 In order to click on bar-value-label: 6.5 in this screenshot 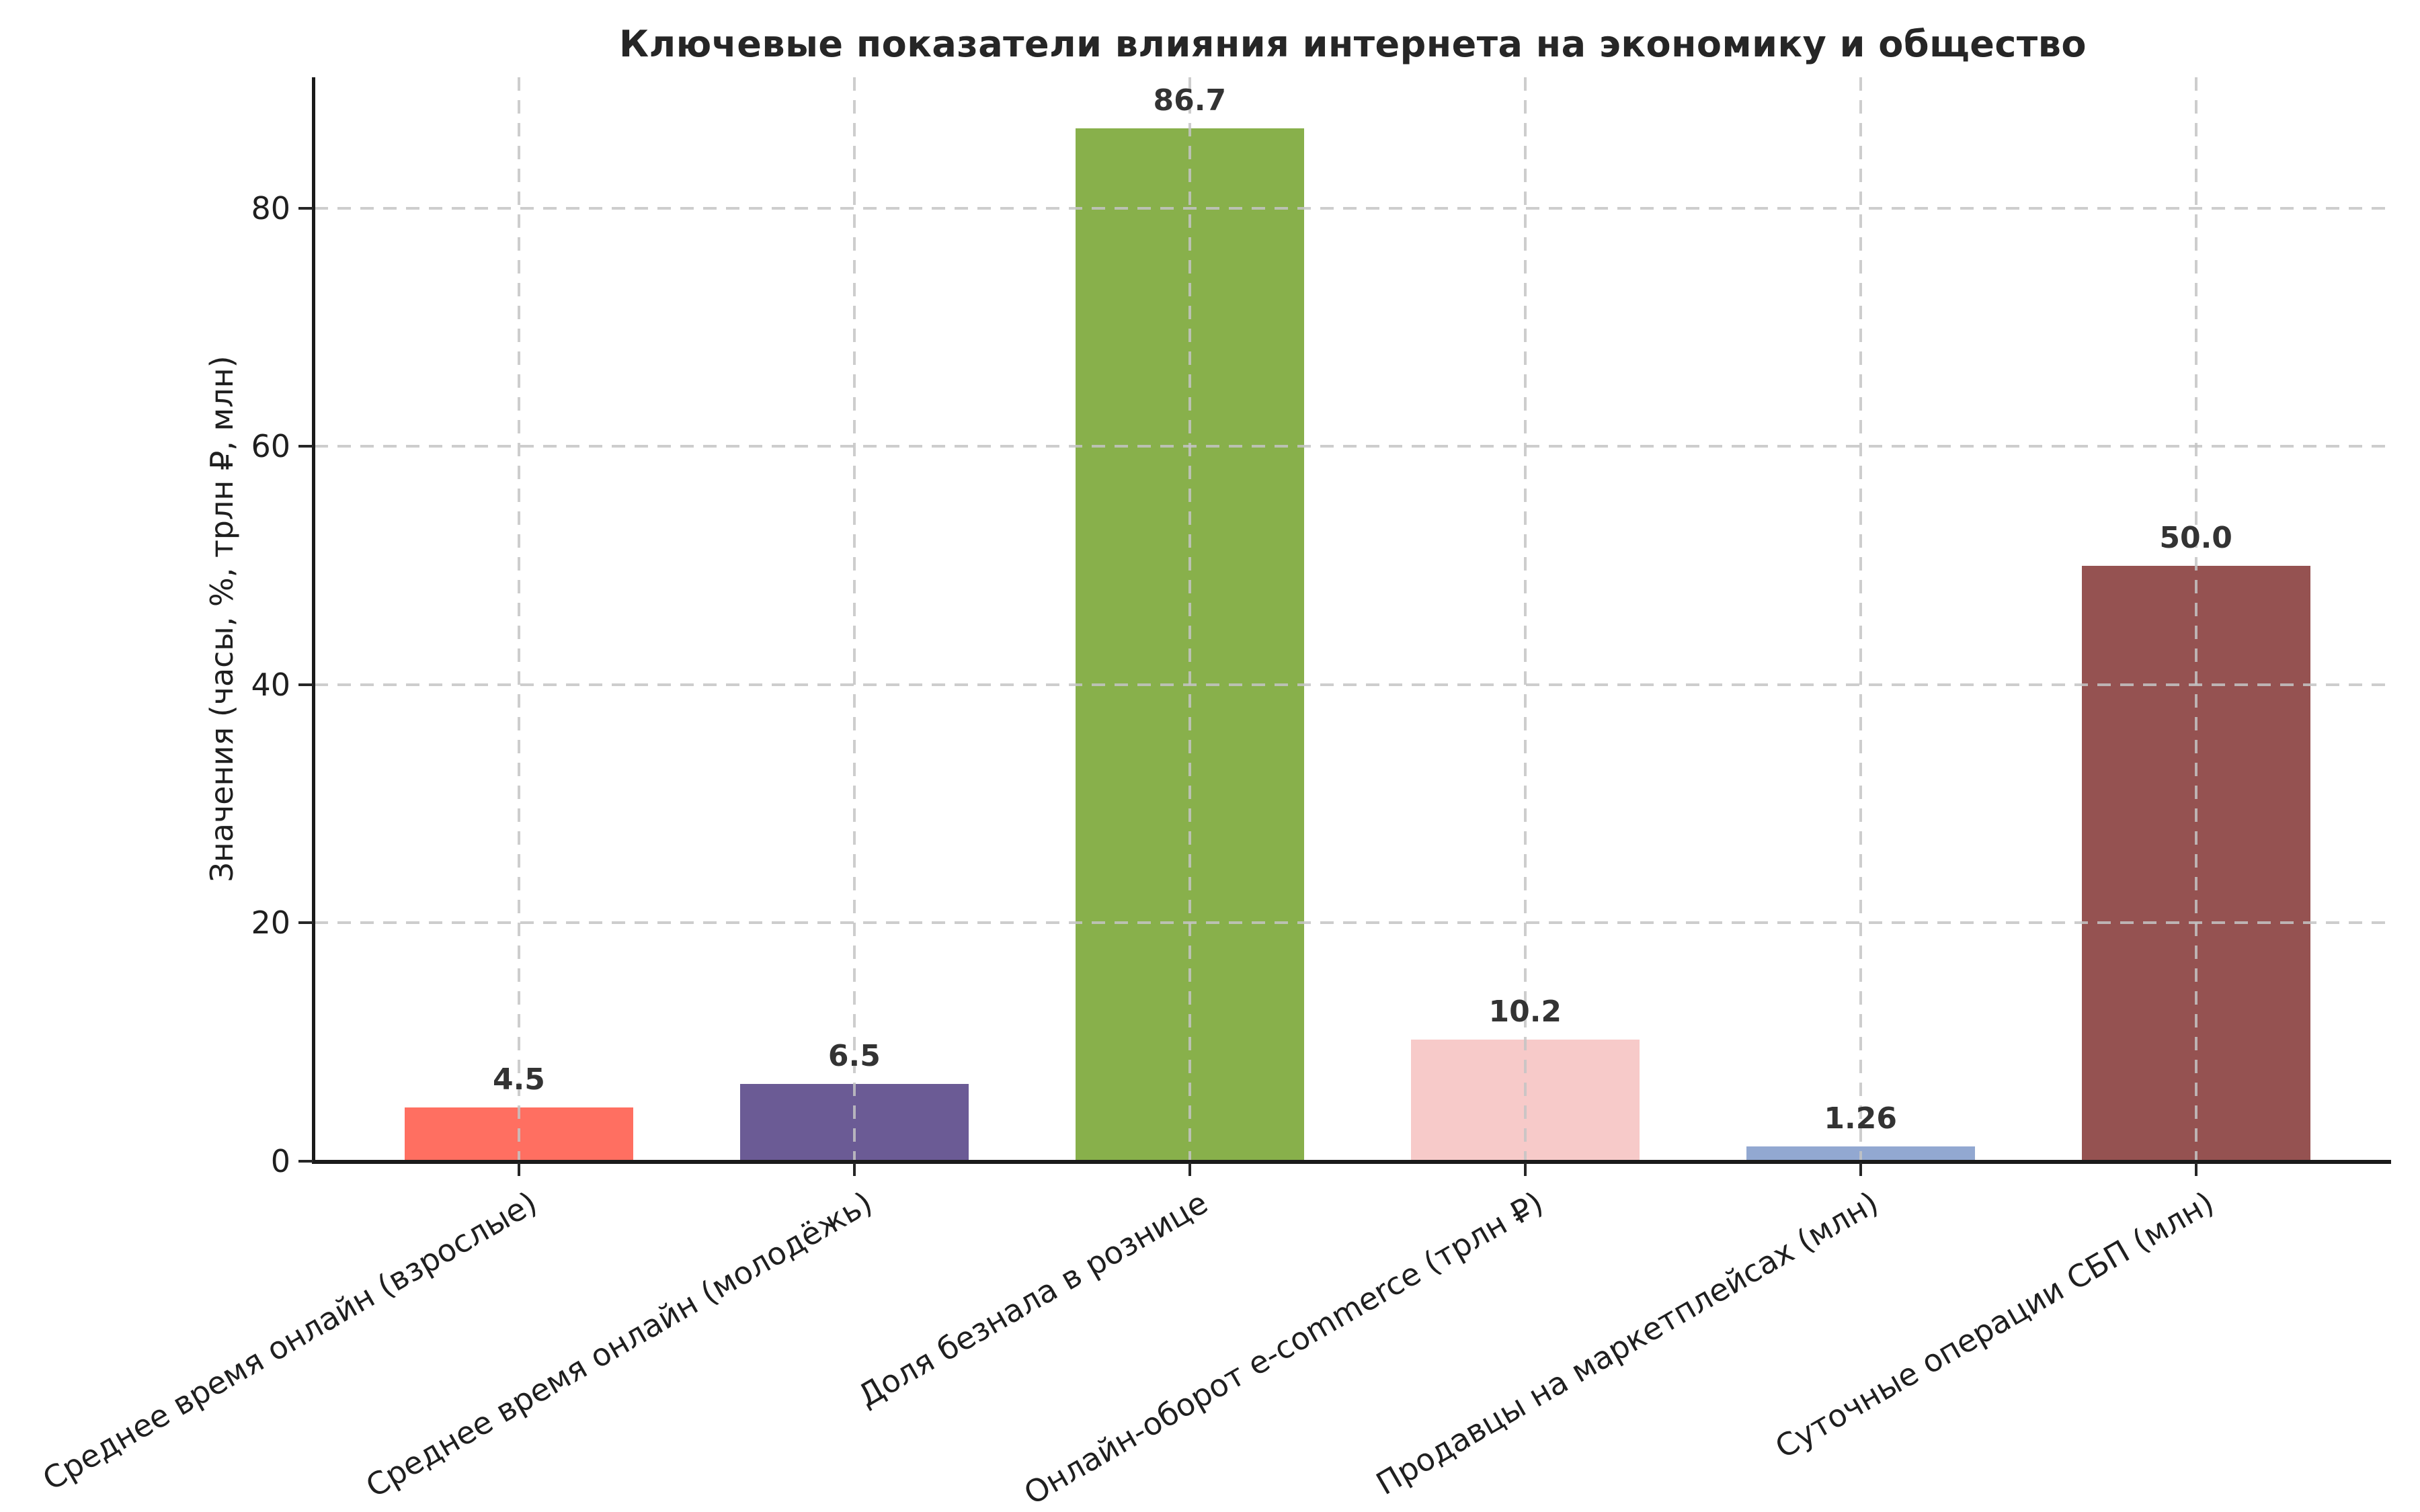, I will do `click(855, 1055)`.